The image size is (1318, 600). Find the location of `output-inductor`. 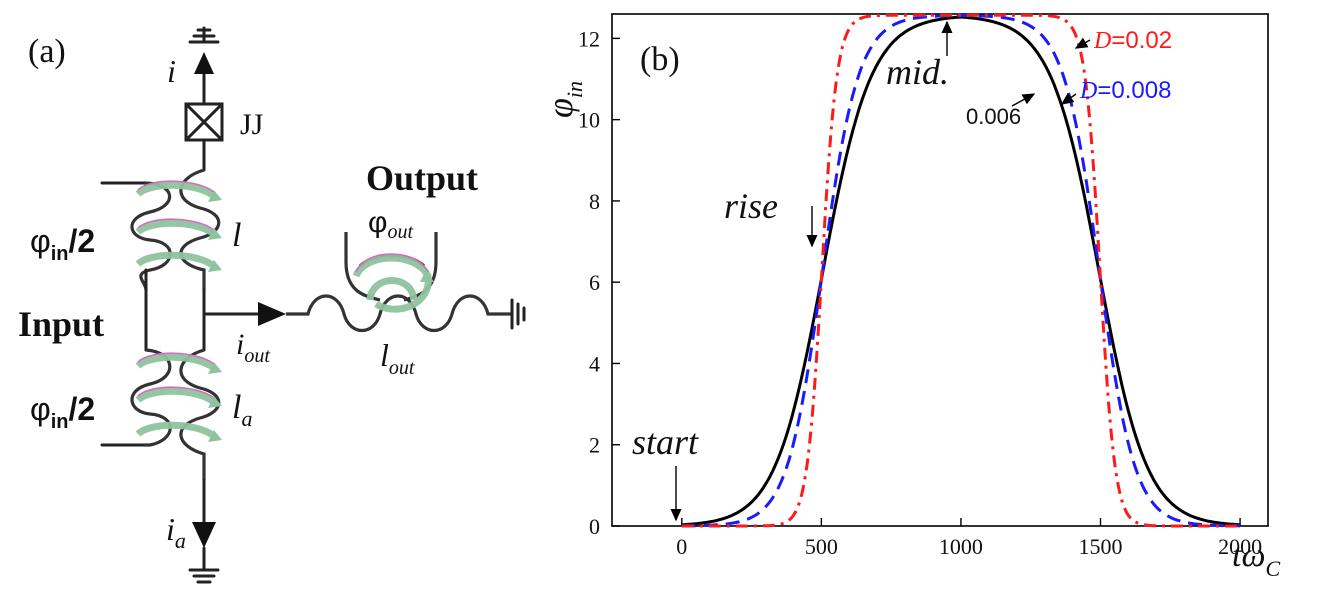

output-inductor is located at coordinates (406, 282).